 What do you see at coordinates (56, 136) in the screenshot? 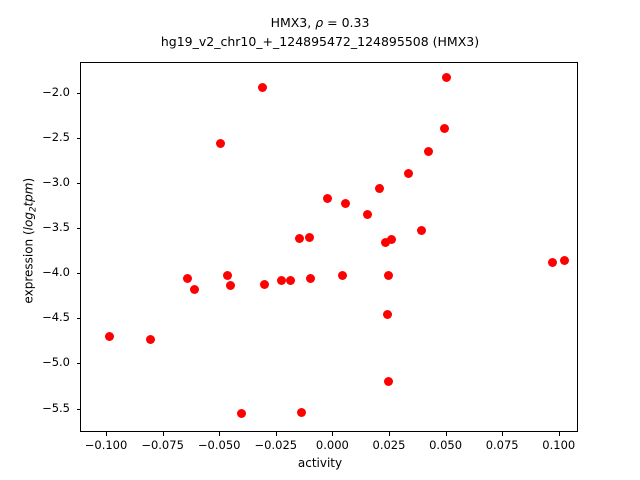
I see `y-axis-tick-label: −2.5` at bounding box center [56, 136].